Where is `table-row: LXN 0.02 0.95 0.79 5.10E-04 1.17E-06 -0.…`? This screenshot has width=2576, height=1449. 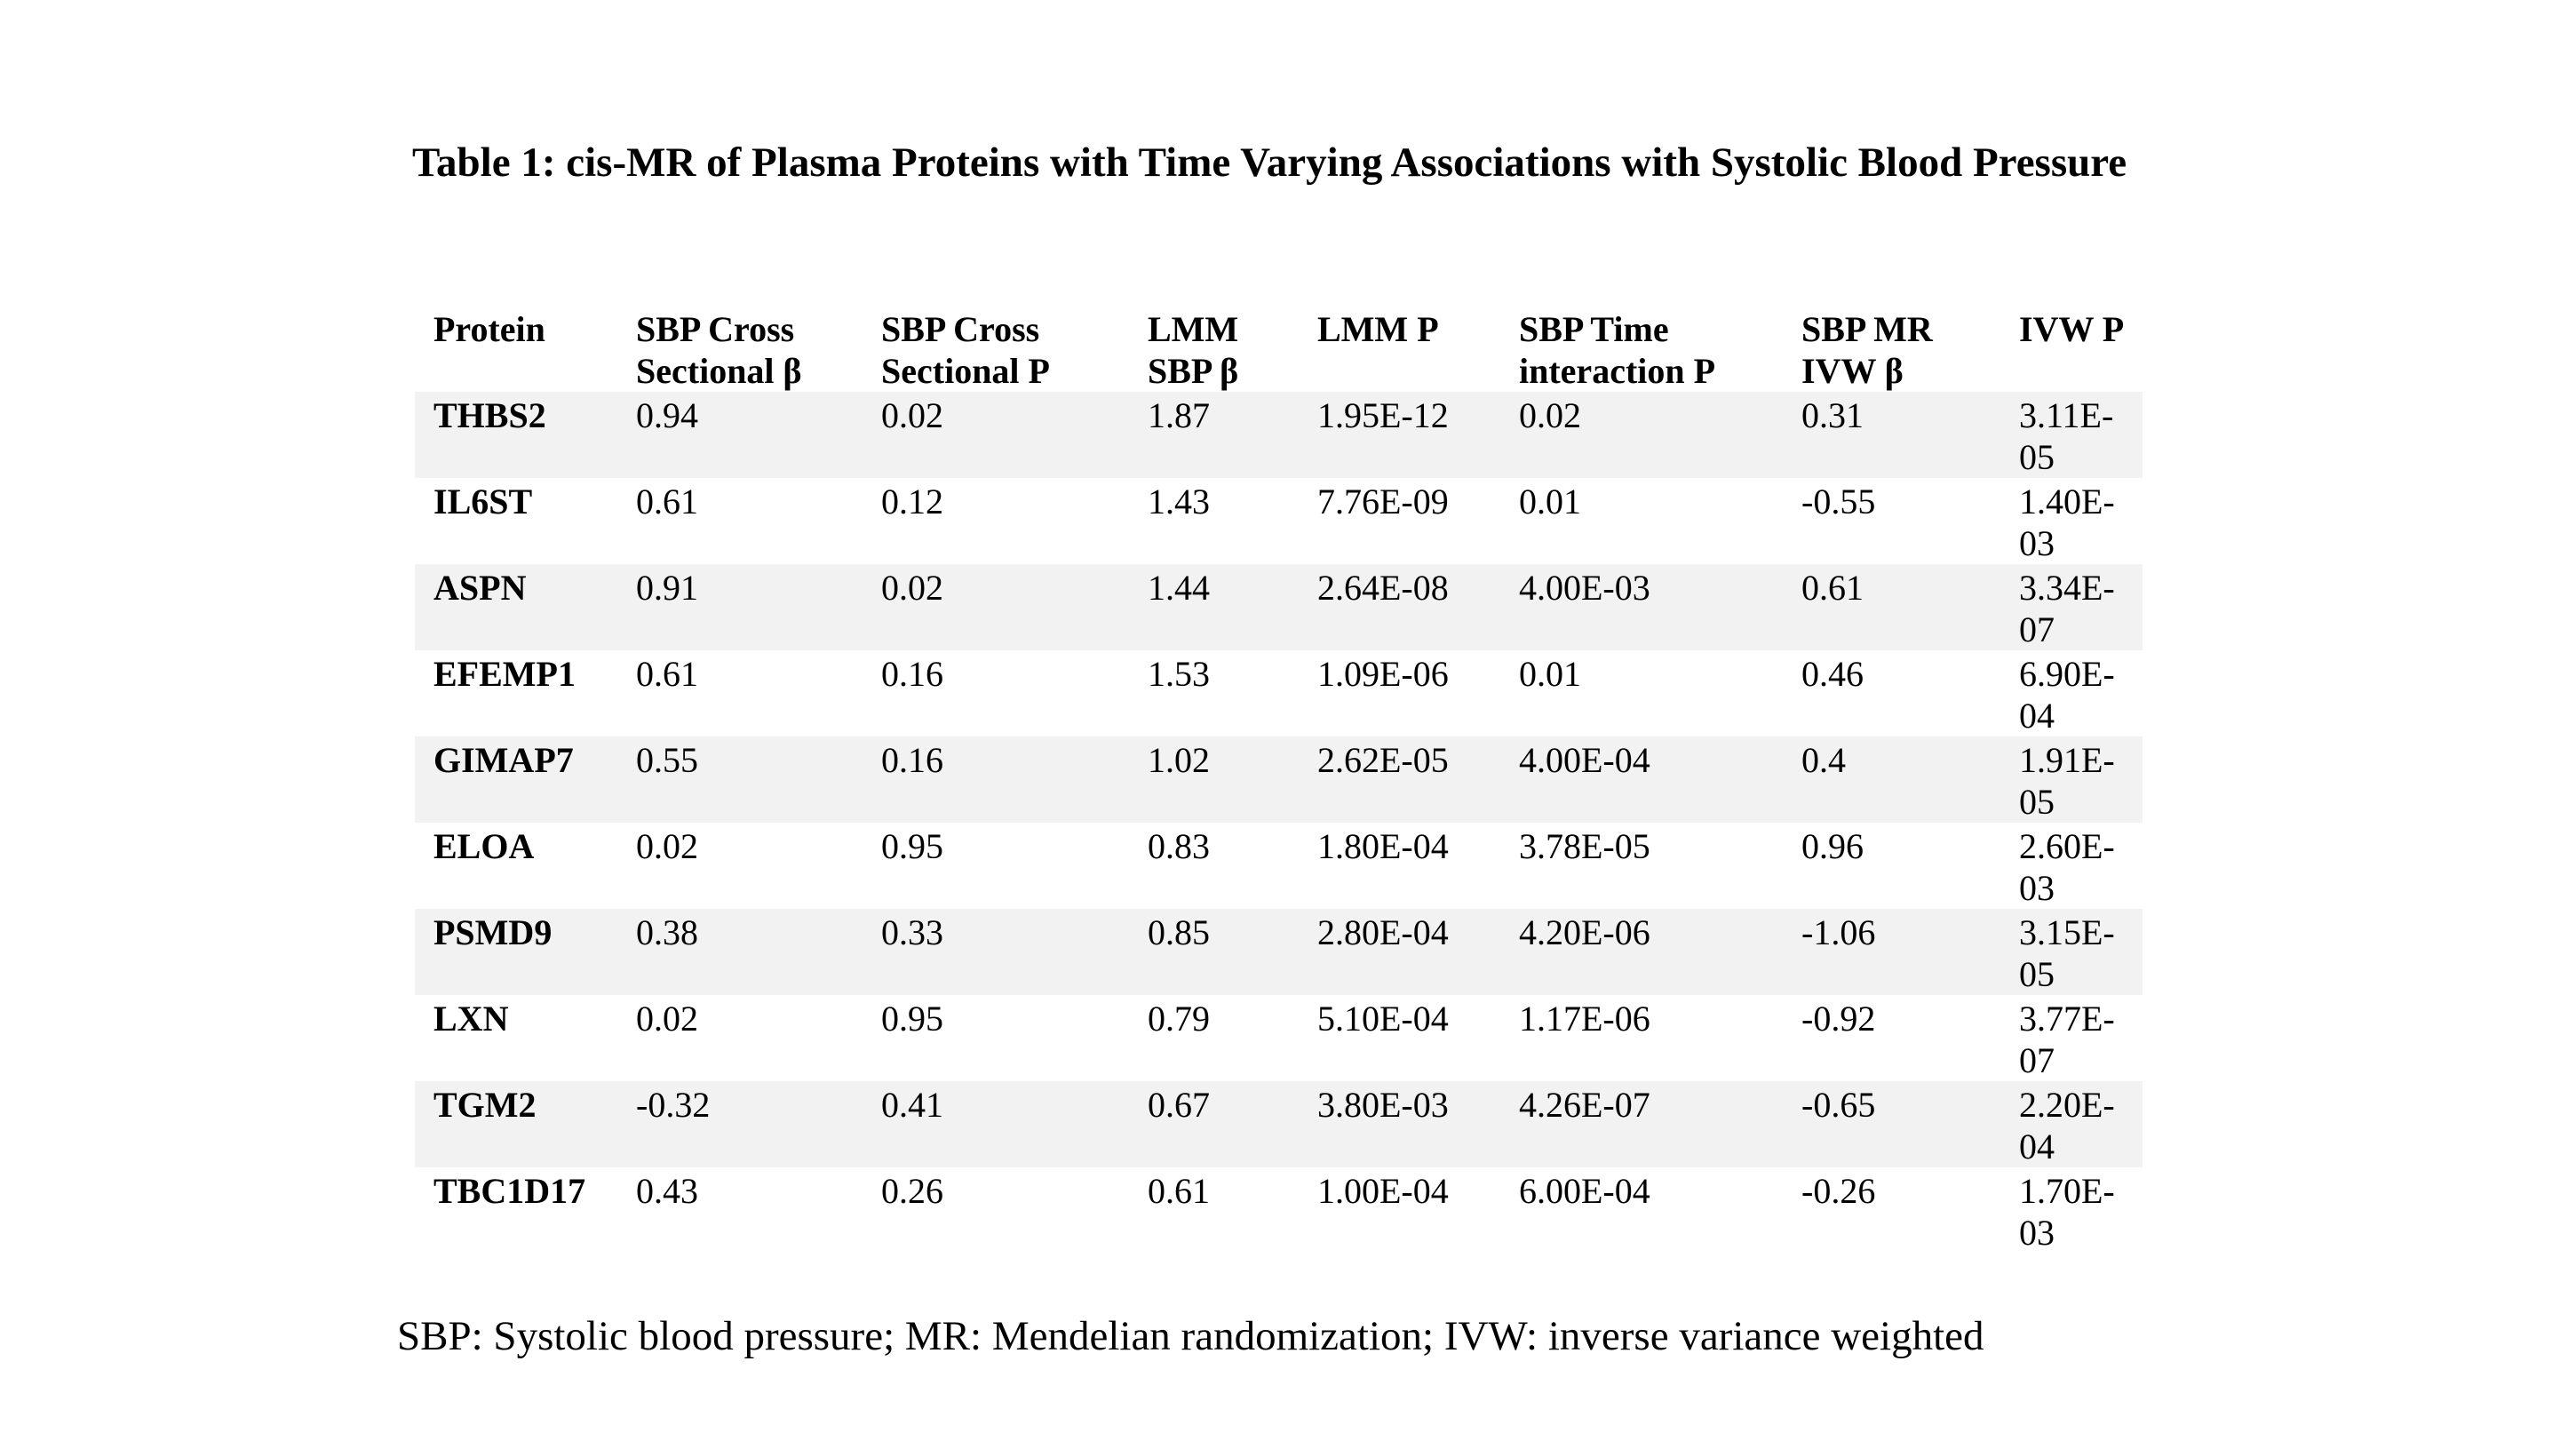
table-row: LXN 0.02 0.95 0.79 5.10E-04 1.17E-06 -0.… is located at coordinates (1279, 1038).